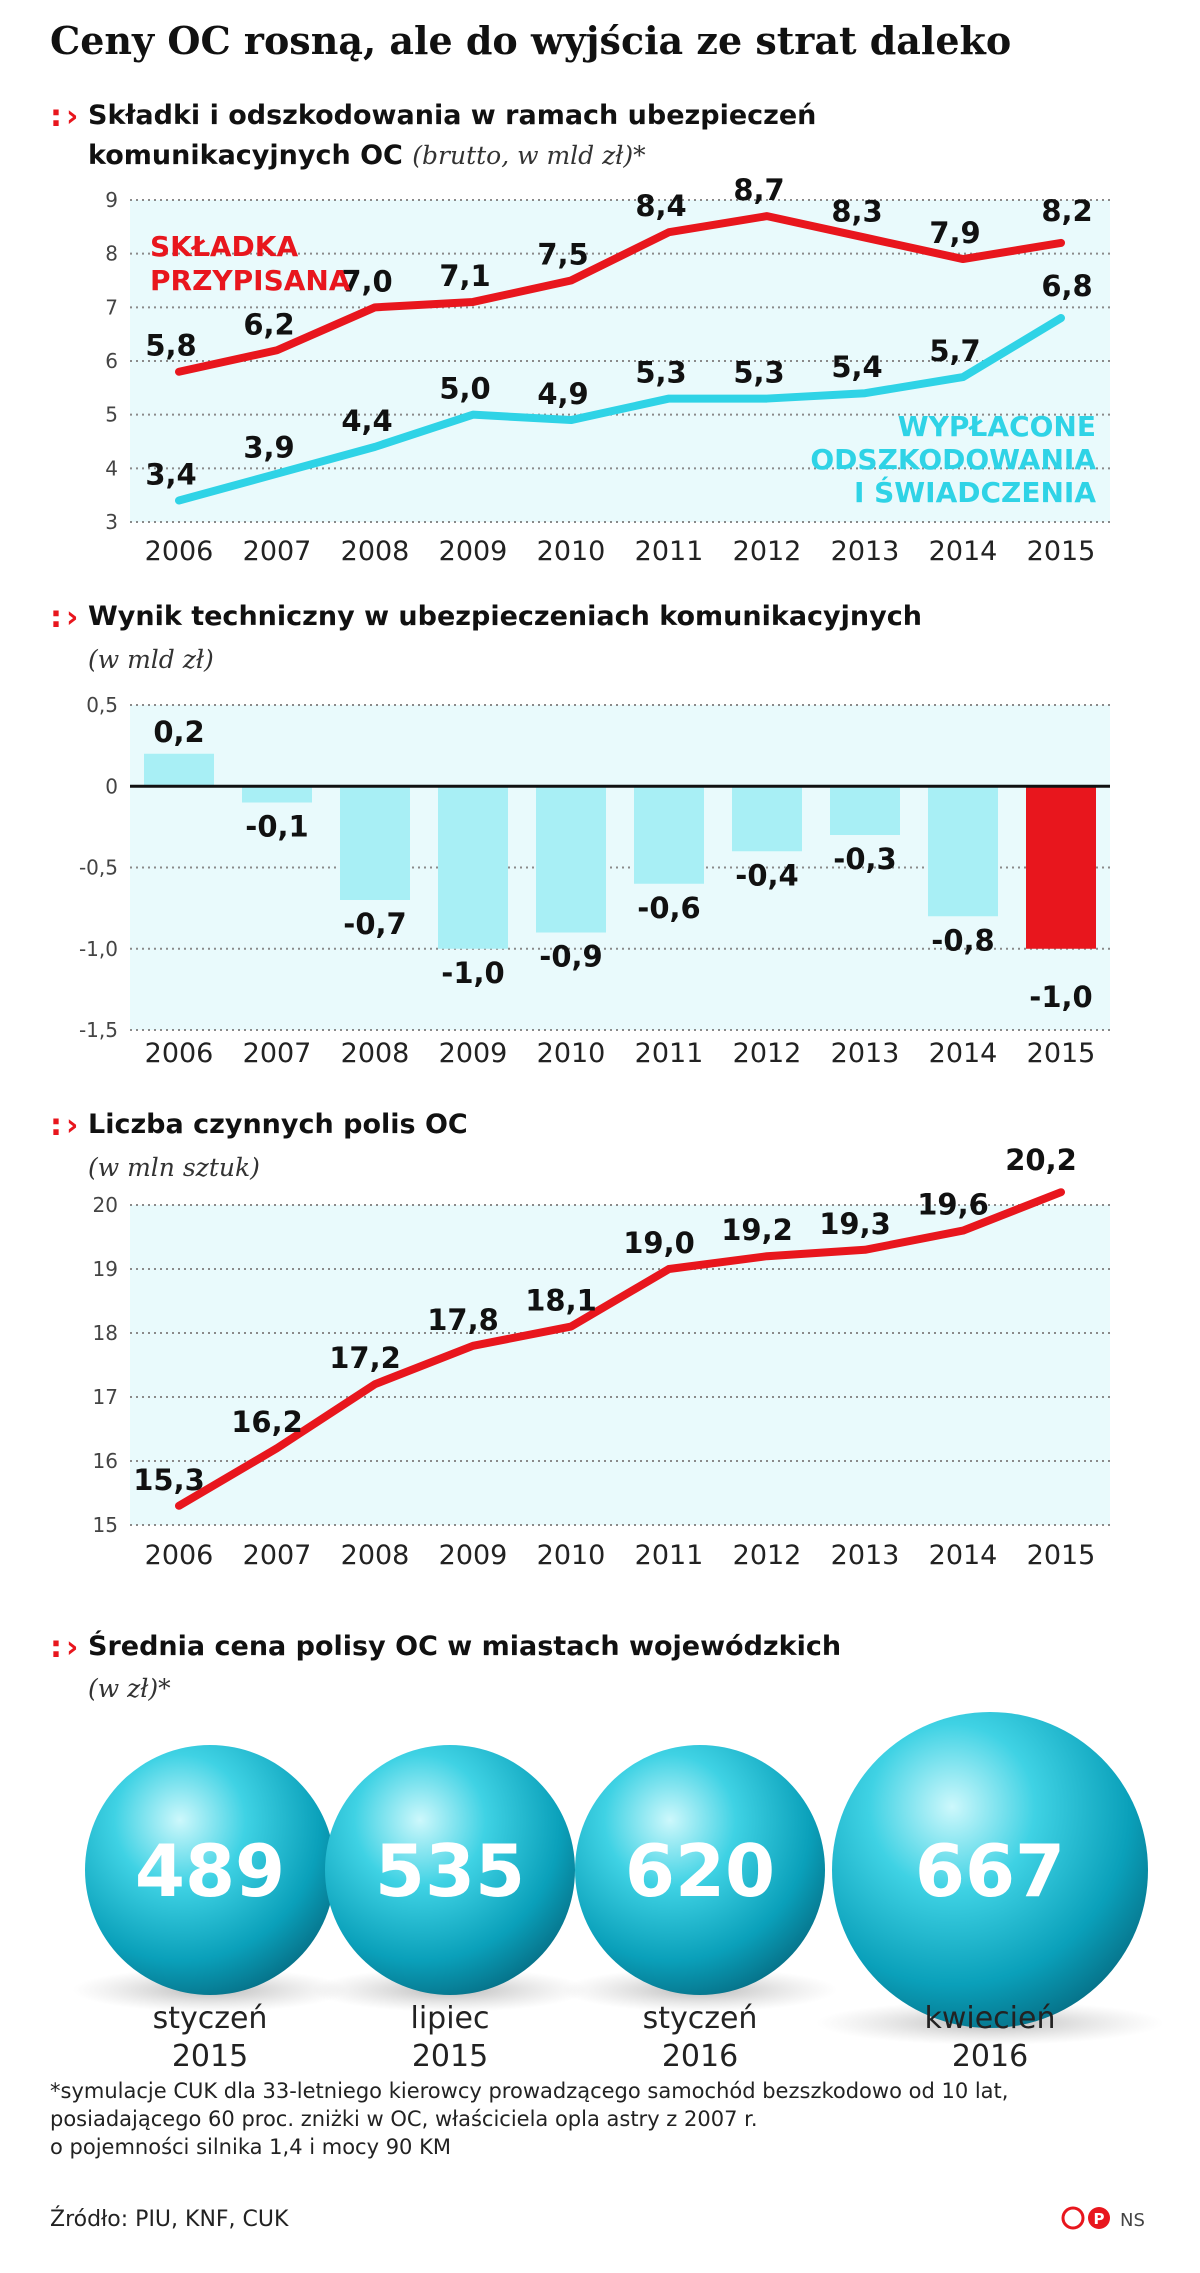 This screenshot has height=2273, width=1200. Describe the element at coordinates (962, 940) in the screenshot. I see `data-label: -0,8` at that location.